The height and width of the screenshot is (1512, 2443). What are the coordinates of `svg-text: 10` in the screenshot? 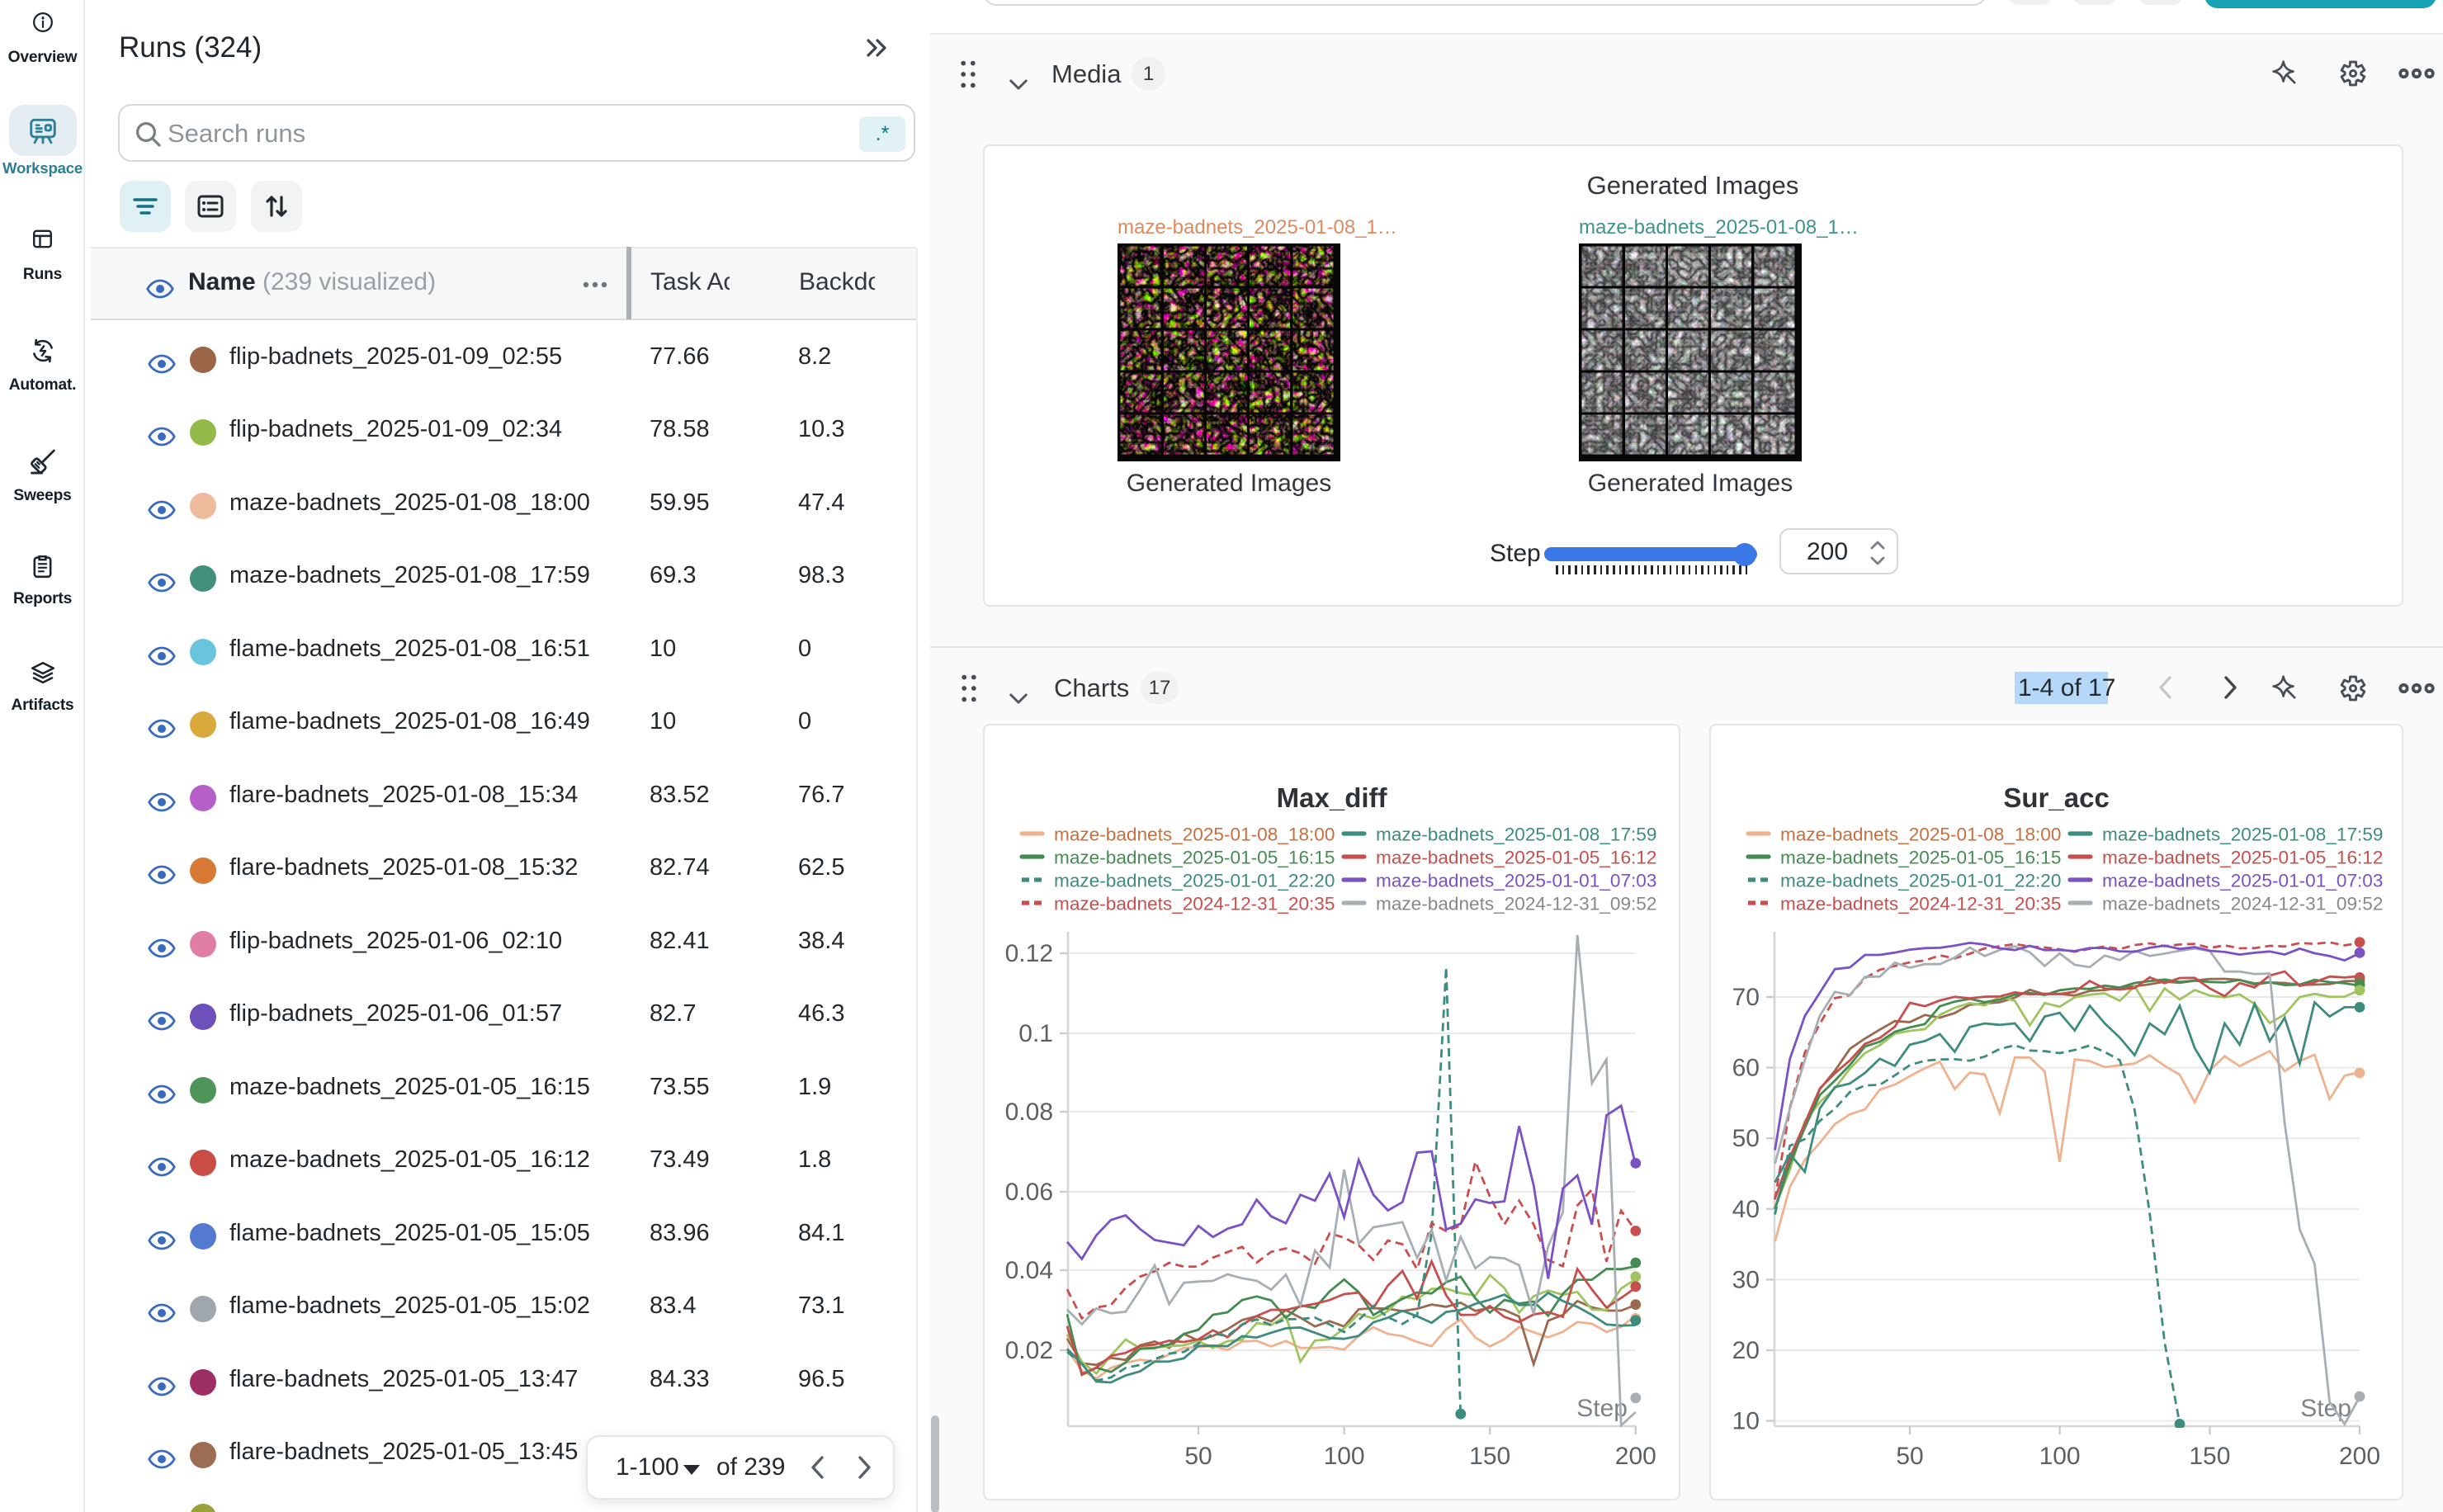 It's located at (1746, 1421).